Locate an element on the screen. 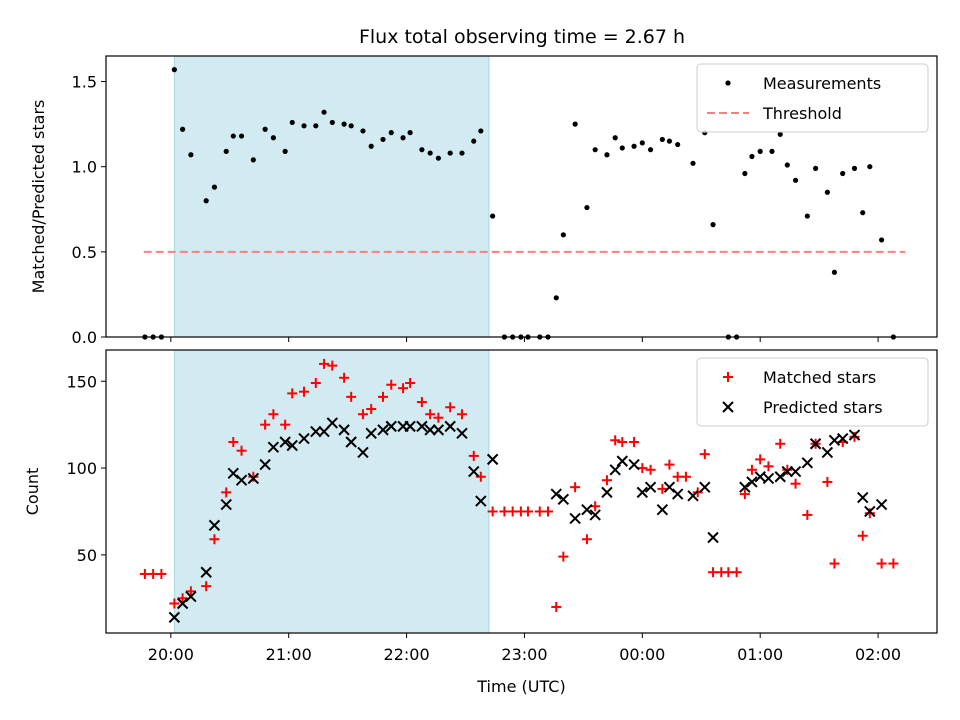 This screenshot has height=720, width=960. bottom-panel-x-ticks: 20:00 21:00 22:00 23:00 00:00 01:00 02:00 is located at coordinates (524, 648).